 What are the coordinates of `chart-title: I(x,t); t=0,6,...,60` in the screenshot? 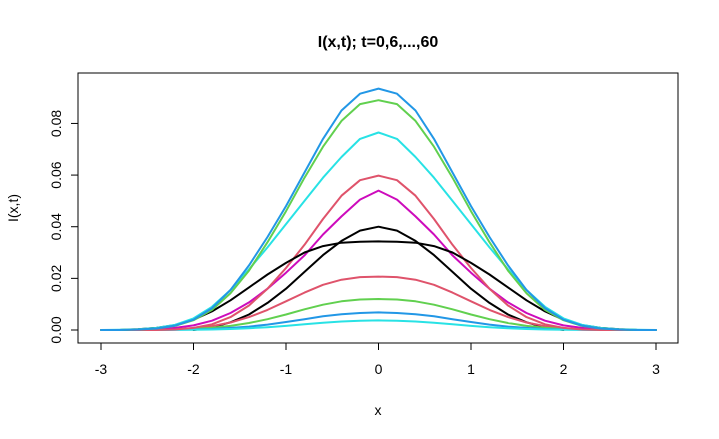 It's located at (378, 42).